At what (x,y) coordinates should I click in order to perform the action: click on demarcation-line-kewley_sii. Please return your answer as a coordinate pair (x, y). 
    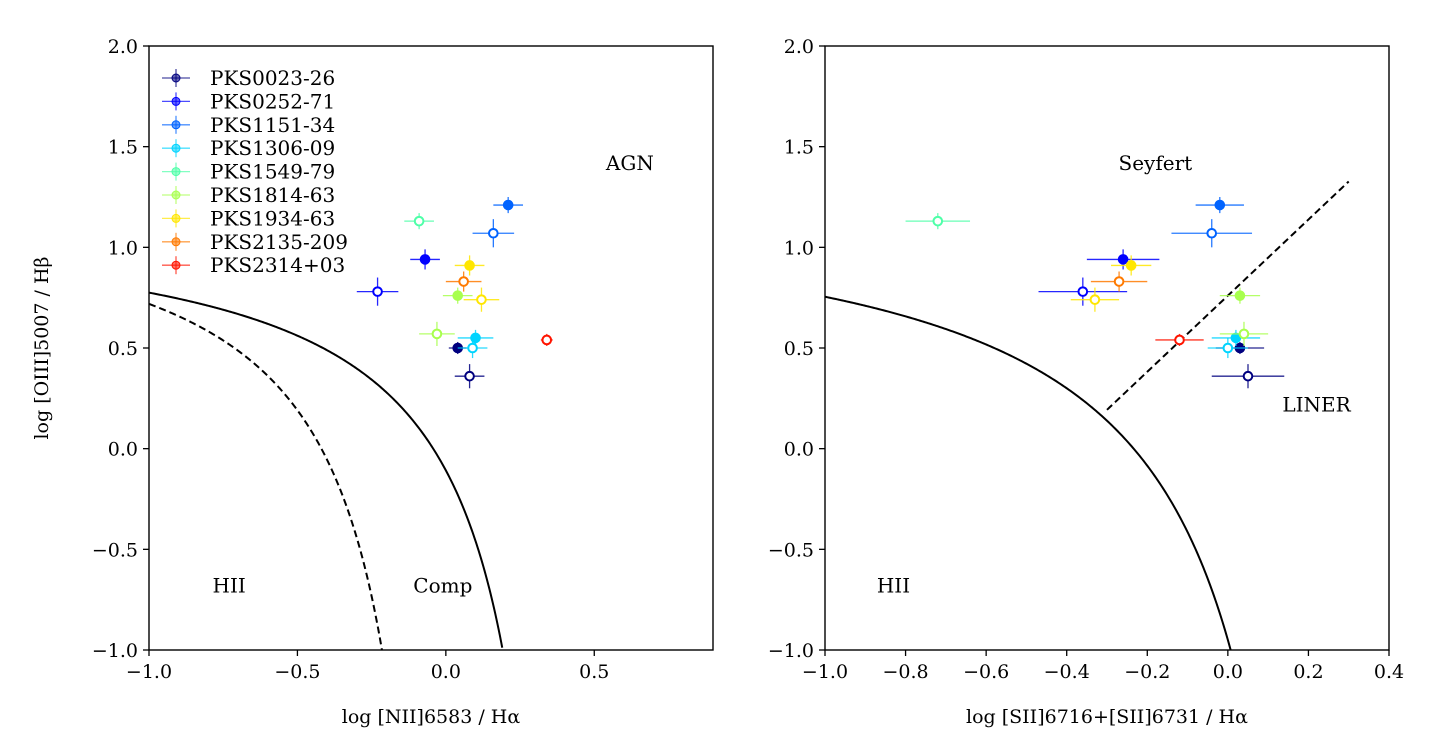
    Looking at the image, I should click on (1028, 472).